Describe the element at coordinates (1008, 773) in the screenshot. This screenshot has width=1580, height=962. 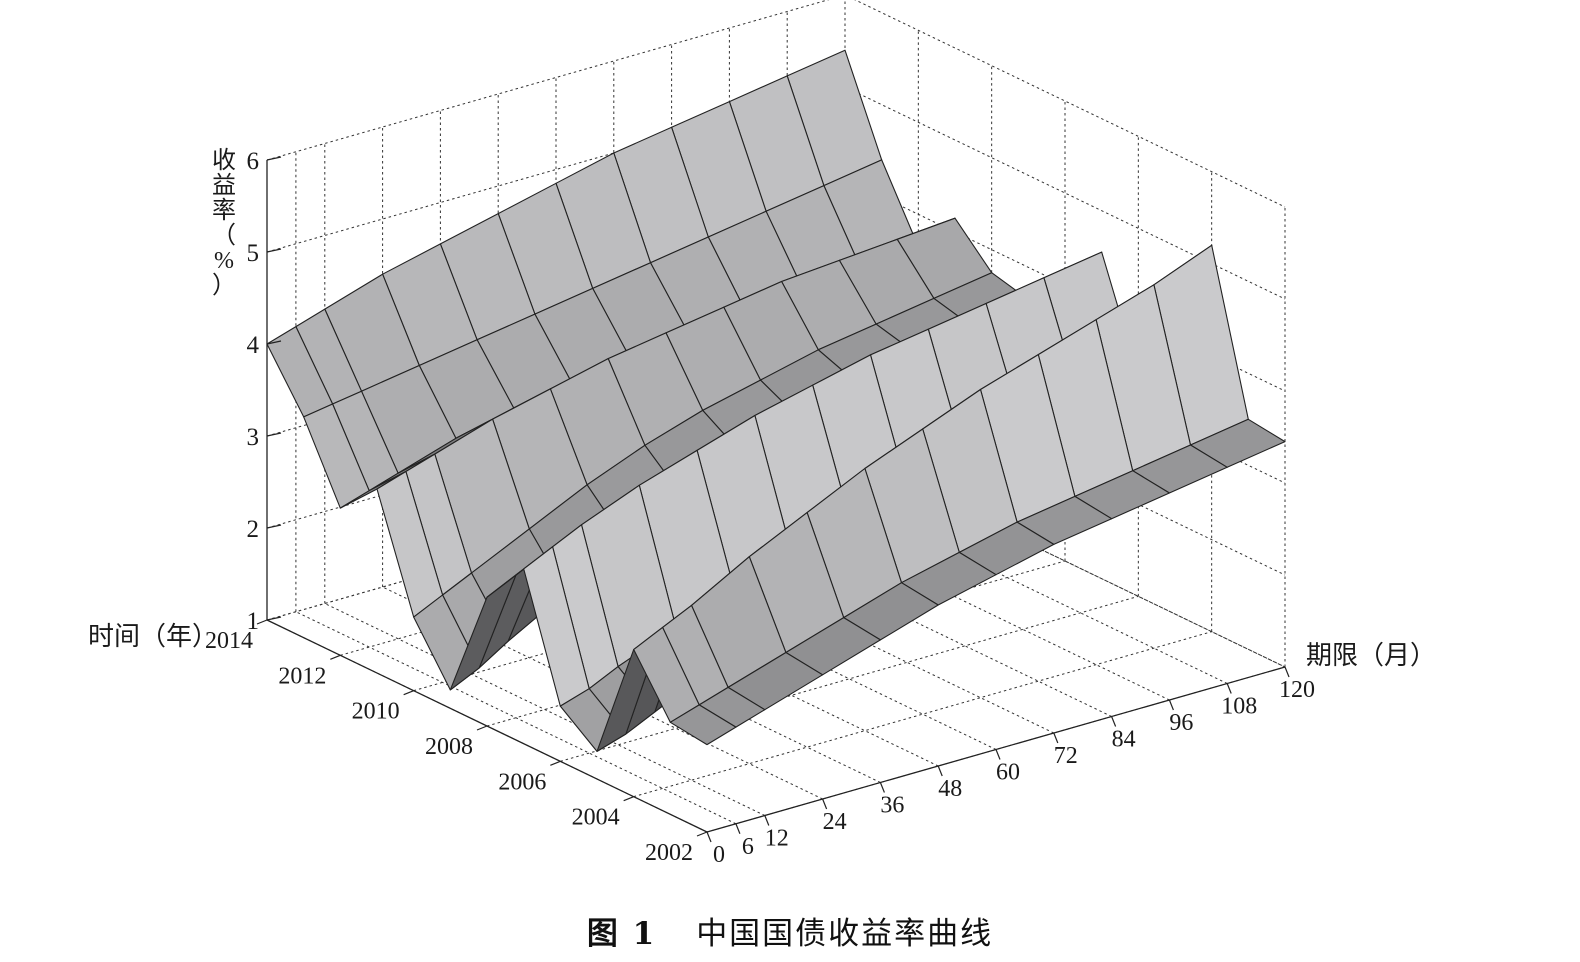
I see `maturity-tick-label: 60` at that location.